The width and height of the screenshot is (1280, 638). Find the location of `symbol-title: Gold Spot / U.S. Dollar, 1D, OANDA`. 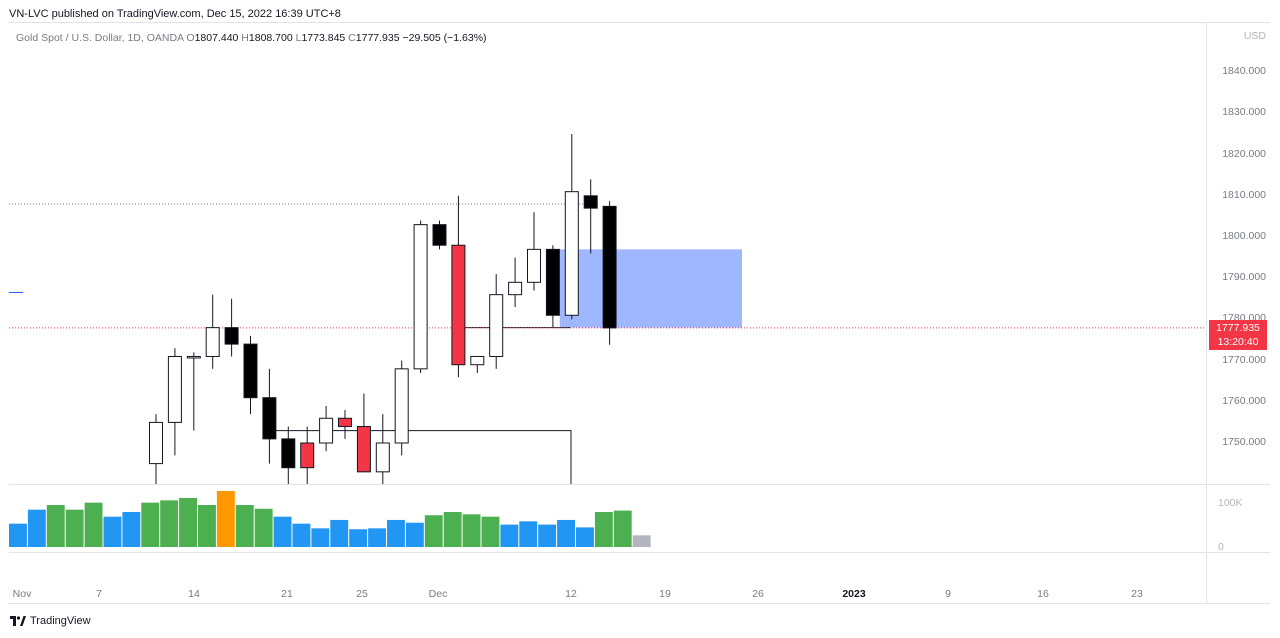

symbol-title: Gold Spot / U.S. Dollar, 1D, OANDA is located at coordinates (100, 38).